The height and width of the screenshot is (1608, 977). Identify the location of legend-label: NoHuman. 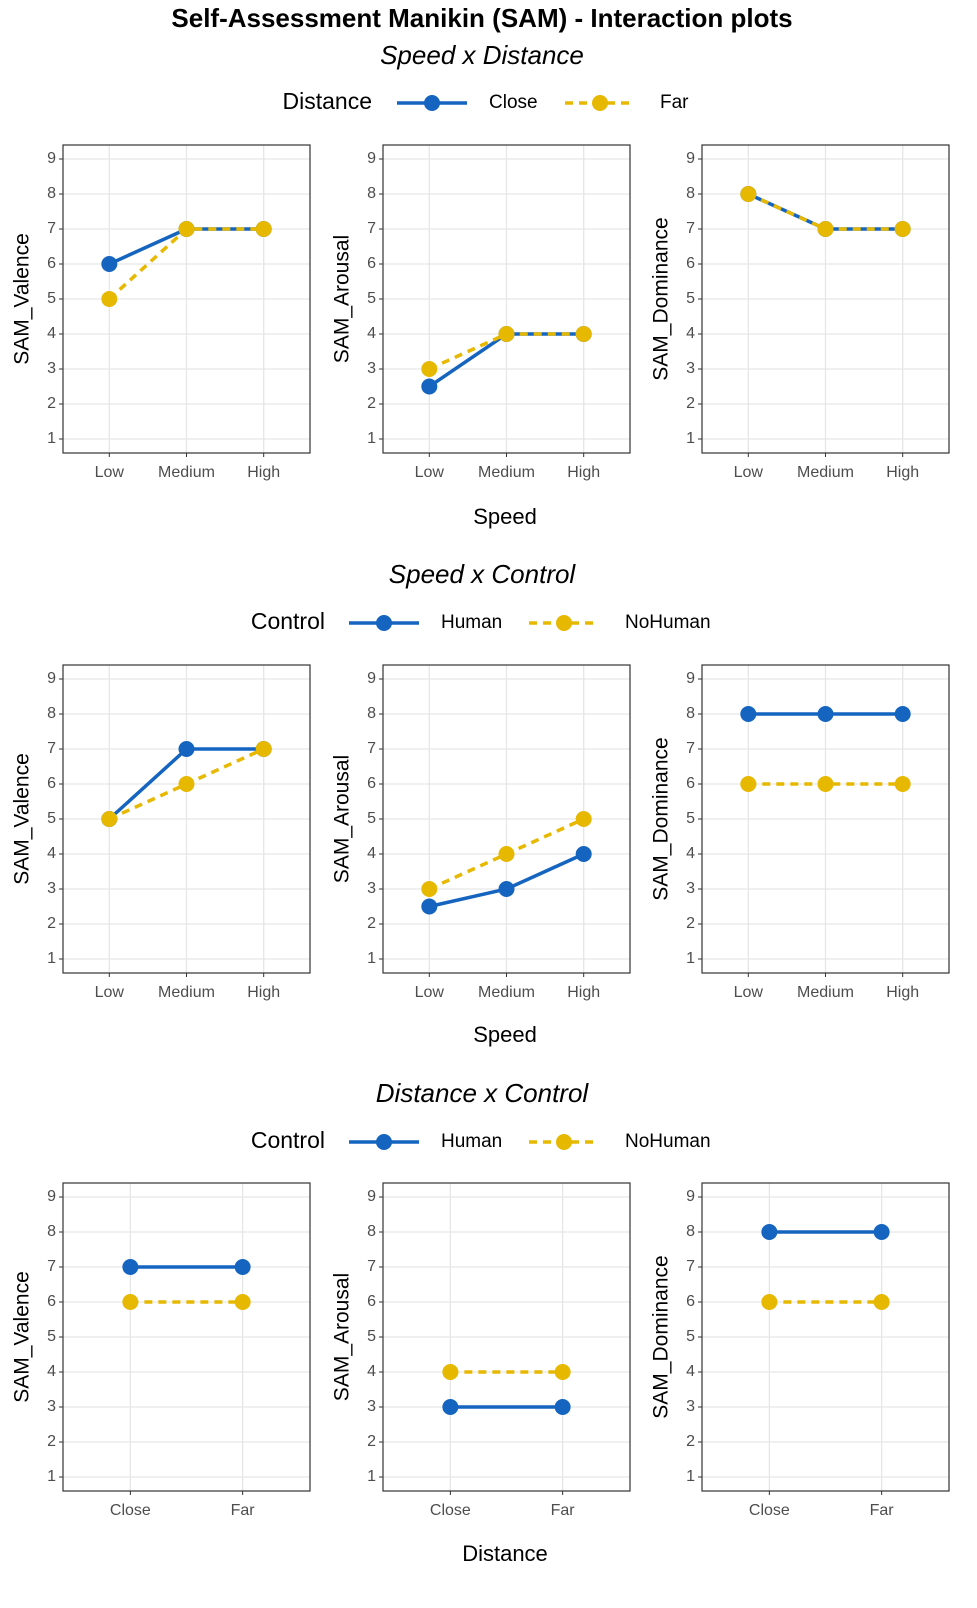
(668, 622).